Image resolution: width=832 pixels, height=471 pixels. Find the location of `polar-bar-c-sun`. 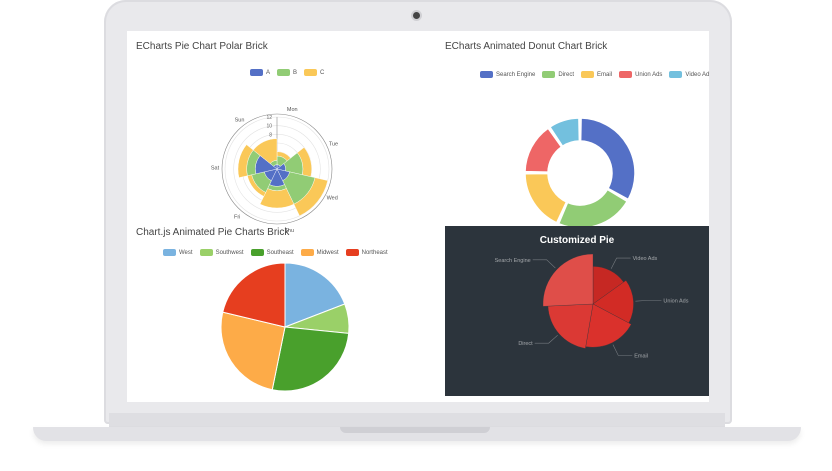

polar-bar-c-sun is located at coordinates (265, 151).